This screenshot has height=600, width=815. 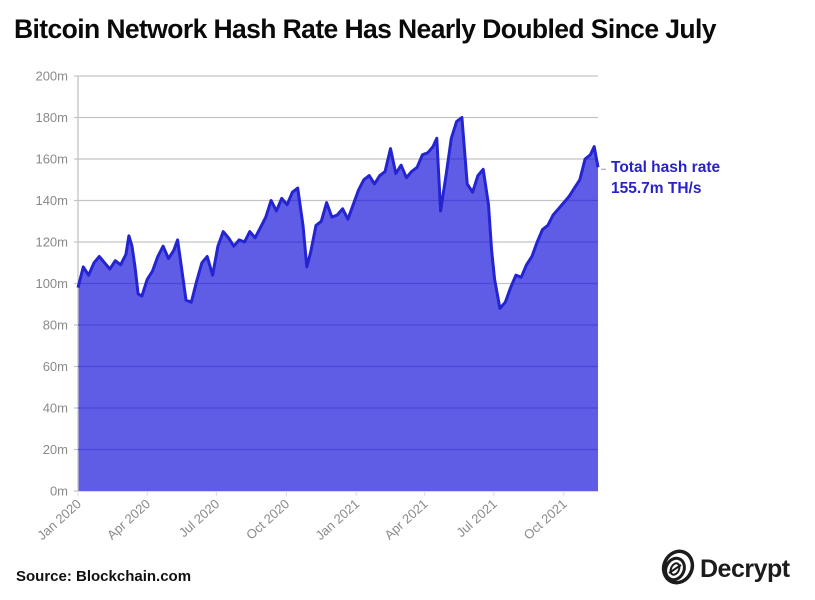 What do you see at coordinates (104, 576) in the screenshot?
I see `source-credit: Source: Blockchain.com` at bounding box center [104, 576].